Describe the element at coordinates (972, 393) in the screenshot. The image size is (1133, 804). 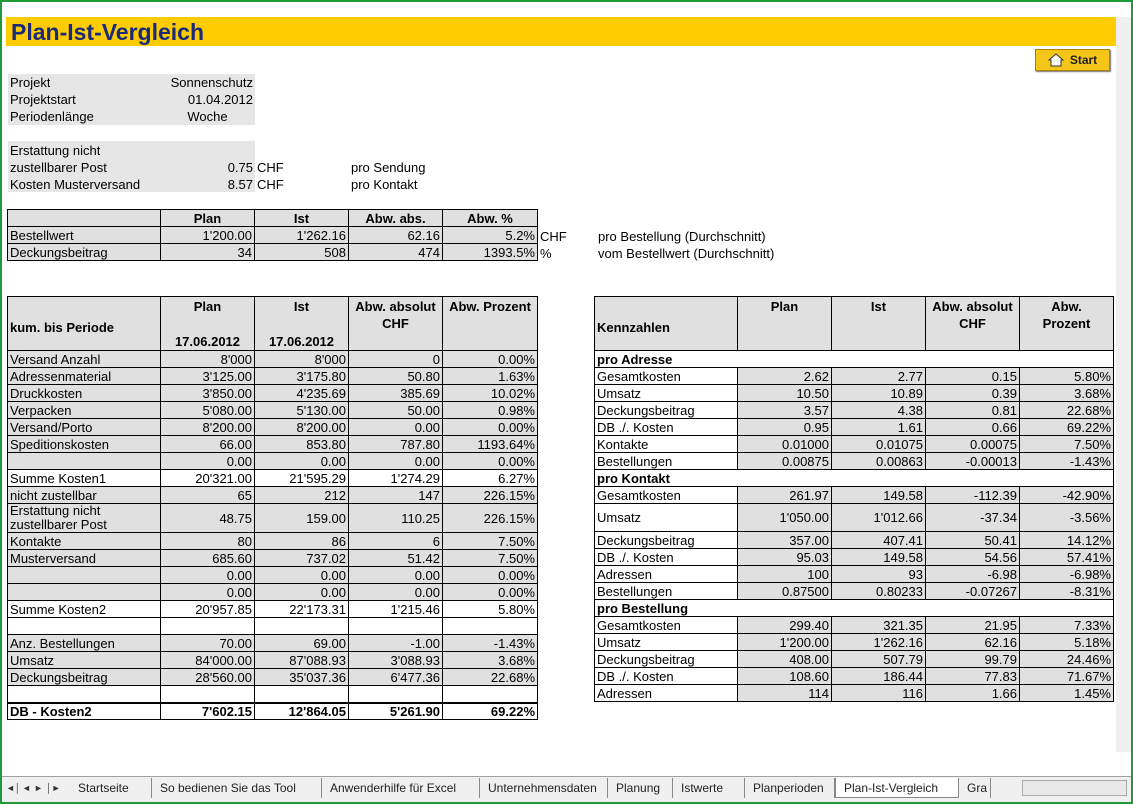
I see `table-cell: 0.39` at that location.